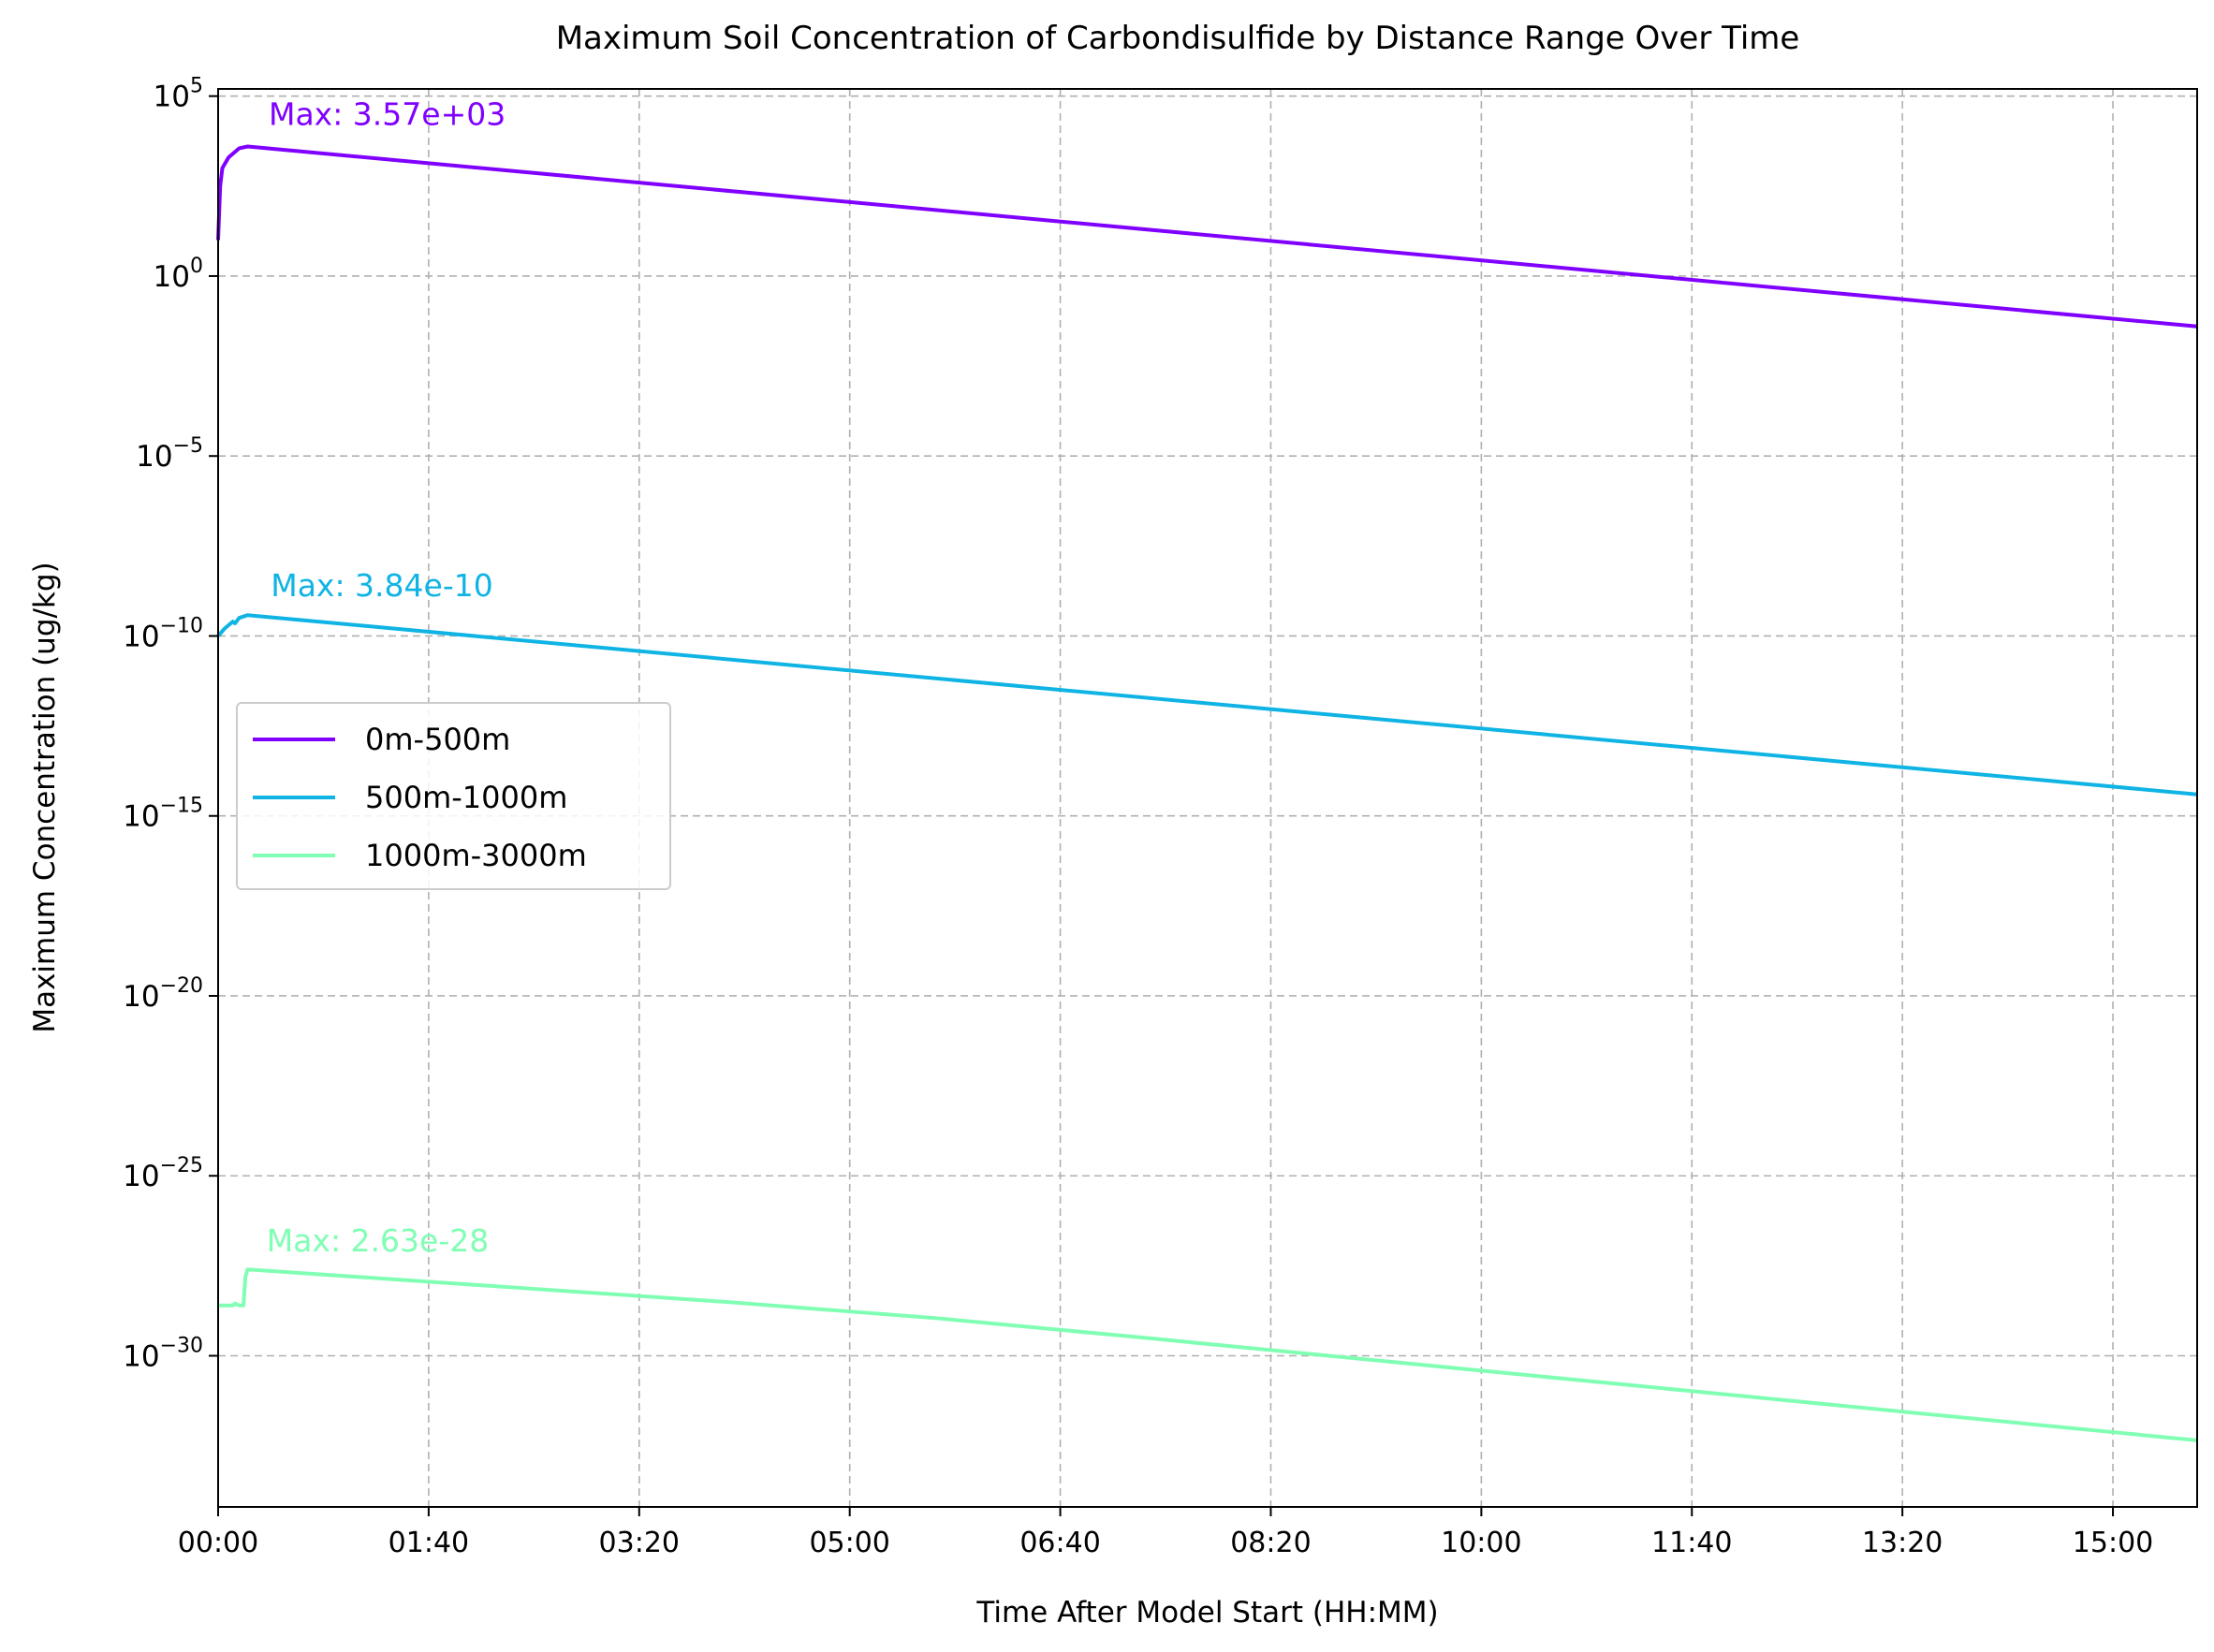  I want to click on x-tick-label: 01:40, so click(429, 1543).